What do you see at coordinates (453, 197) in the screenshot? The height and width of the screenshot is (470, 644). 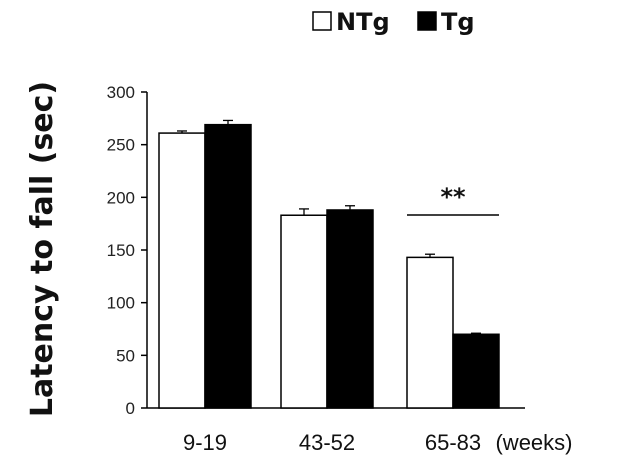 I see `significance-marker: **` at bounding box center [453, 197].